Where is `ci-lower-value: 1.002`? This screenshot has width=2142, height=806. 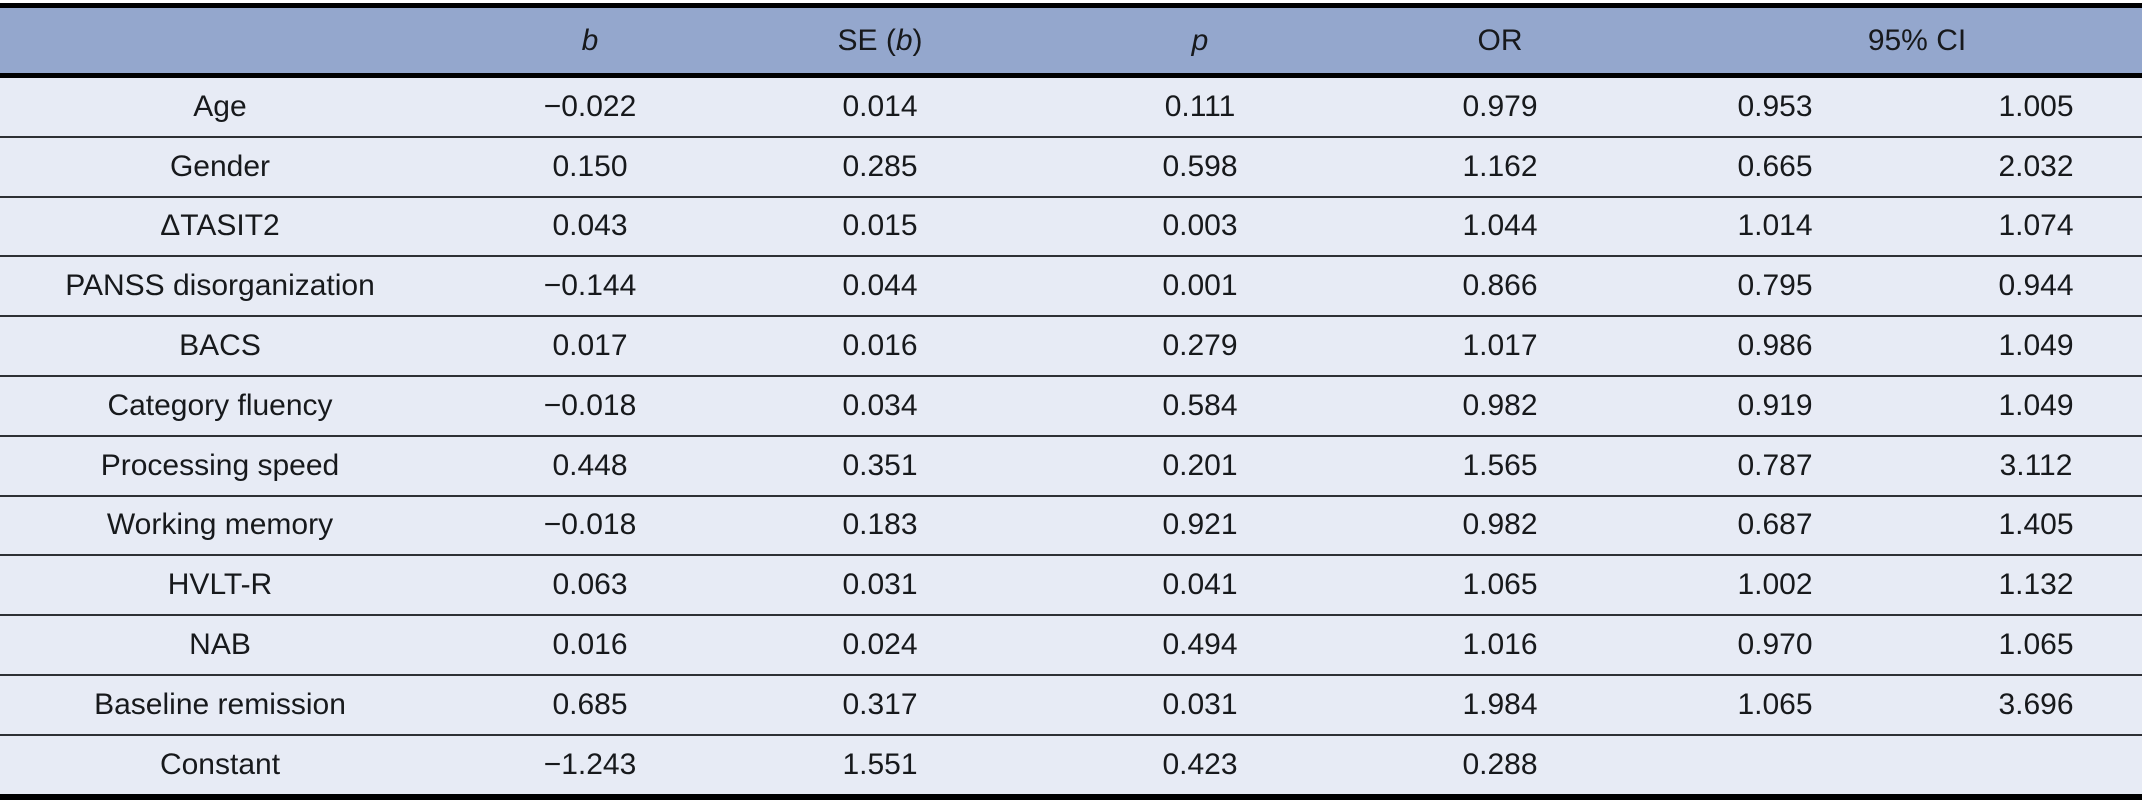
ci-lower-value: 1.002 is located at coordinates (1775, 585).